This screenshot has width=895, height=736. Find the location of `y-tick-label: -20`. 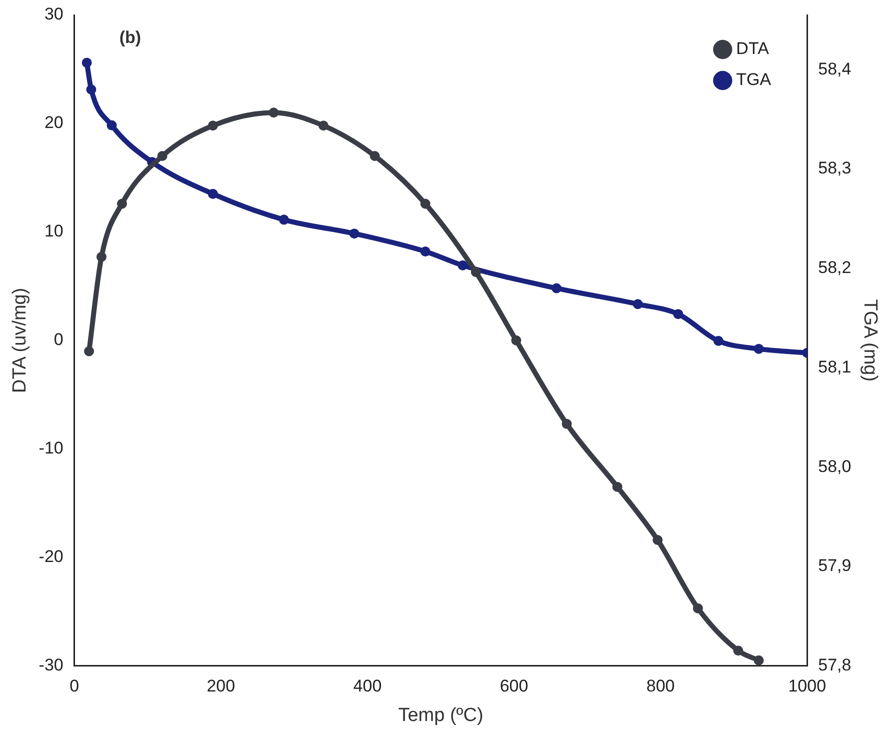

y-tick-label: -20 is located at coordinates (51, 556).